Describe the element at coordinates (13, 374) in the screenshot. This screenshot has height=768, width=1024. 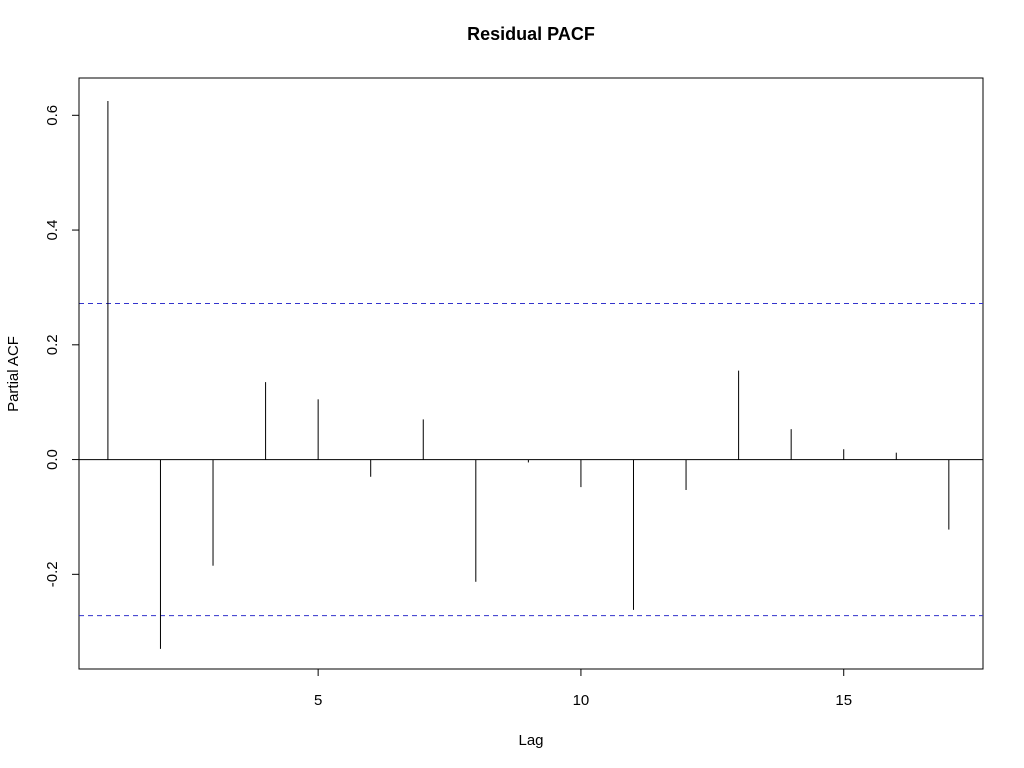
I see `y-axis-label: Partial ACF` at that location.